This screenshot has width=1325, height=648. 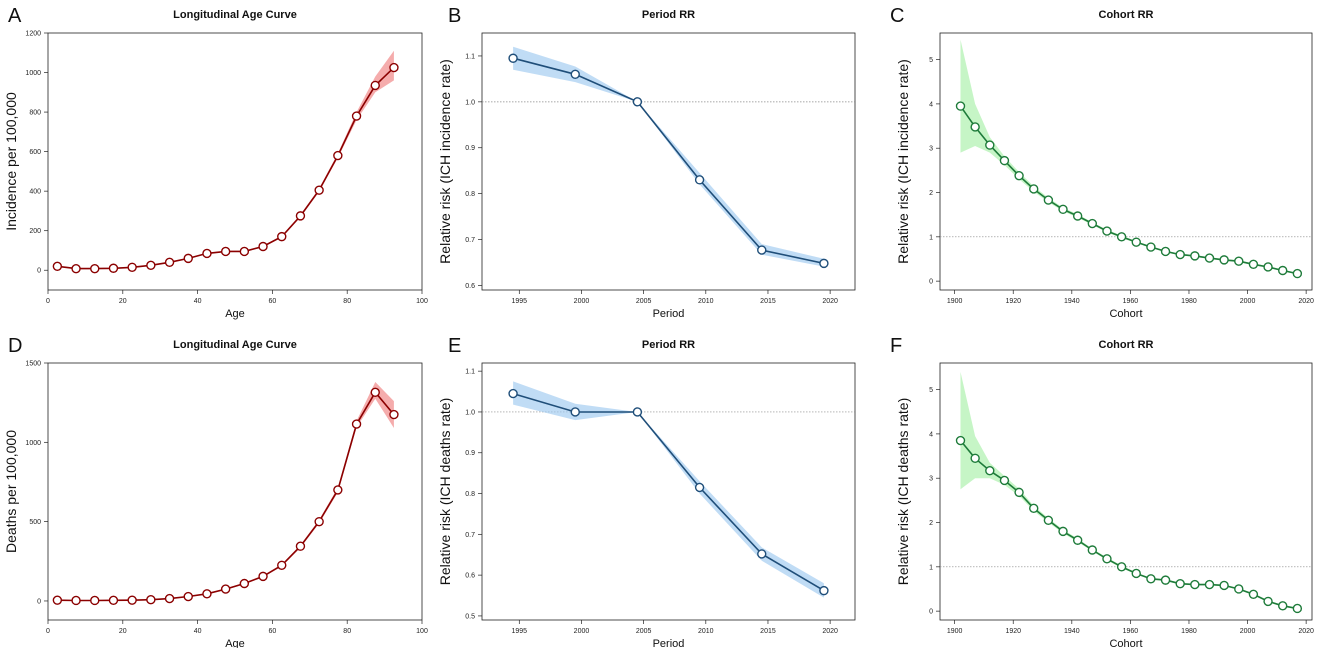 I want to click on y-tick-label: 0.7, so click(x=470, y=535).